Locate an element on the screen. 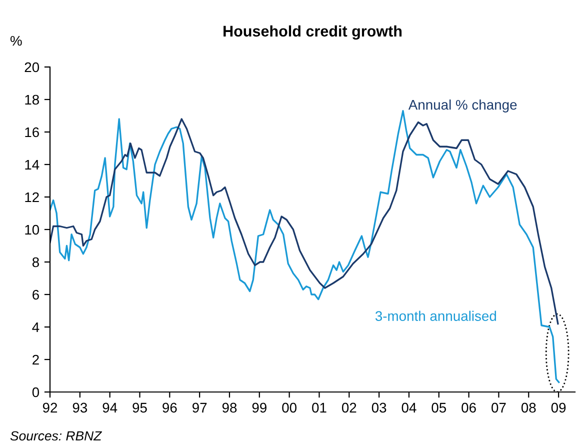  x-tick-label: 06 is located at coordinates (469, 407).